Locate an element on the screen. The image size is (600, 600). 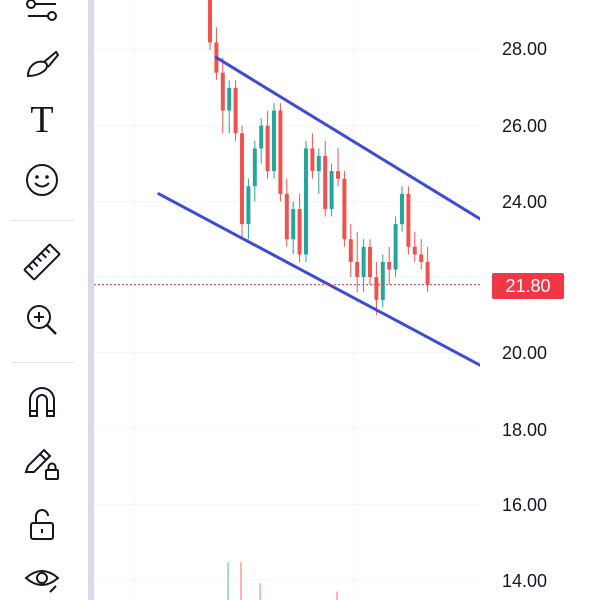
measure-tool is located at coordinates (42, 262).